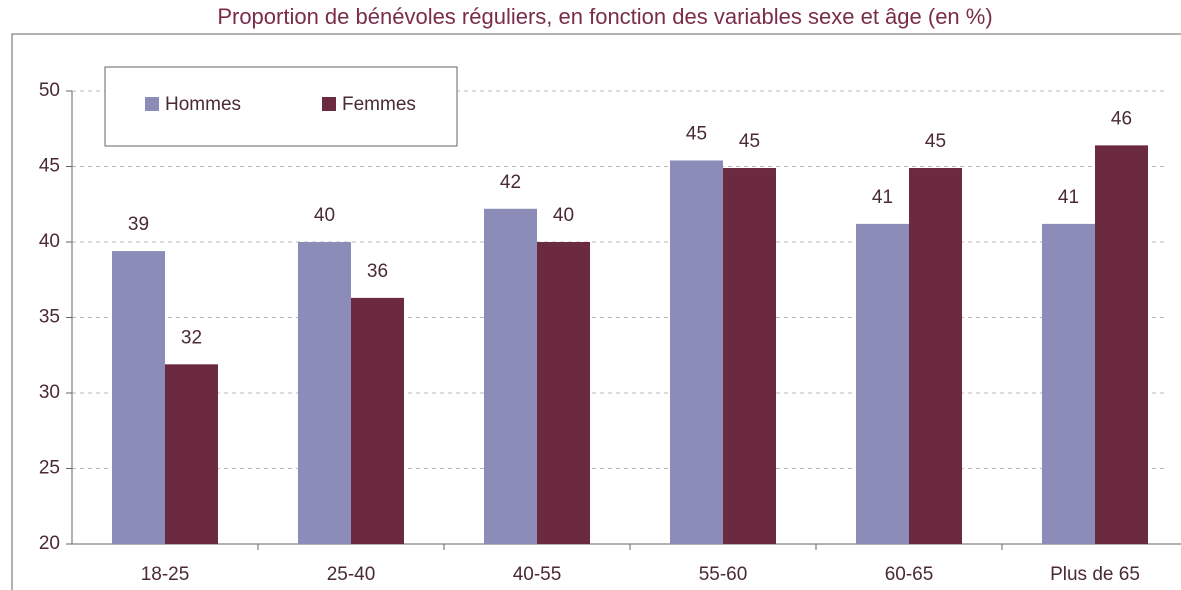 The height and width of the screenshot is (590, 1181). I want to click on legend-label: Hommes, so click(203, 104).